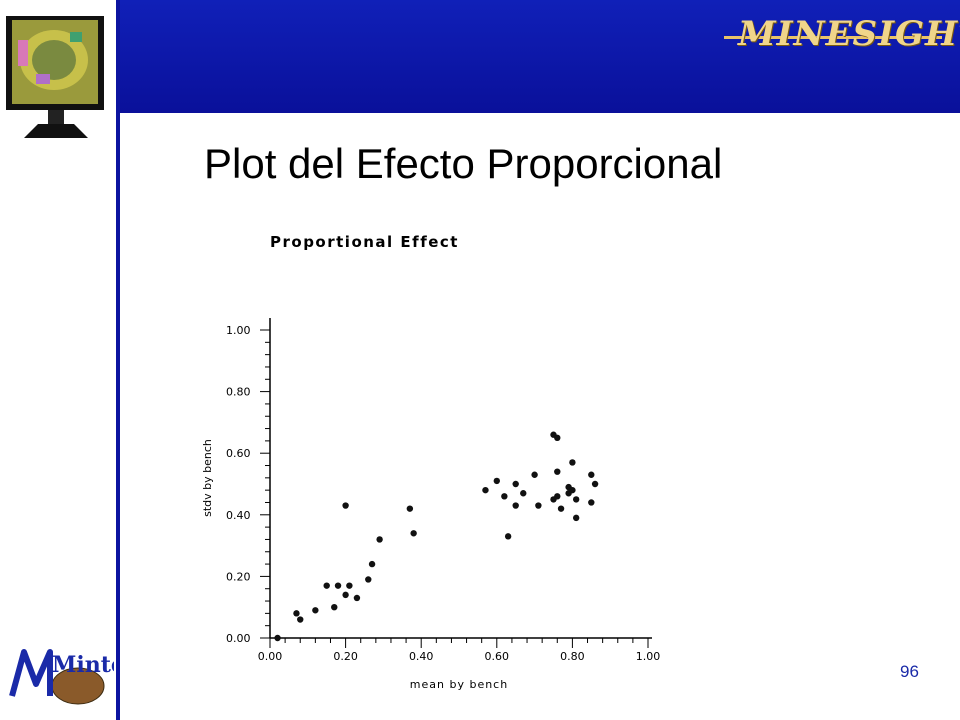  Describe the element at coordinates (83, 665) in the screenshot. I see `mintec-logo-text: Mintec` at that location.